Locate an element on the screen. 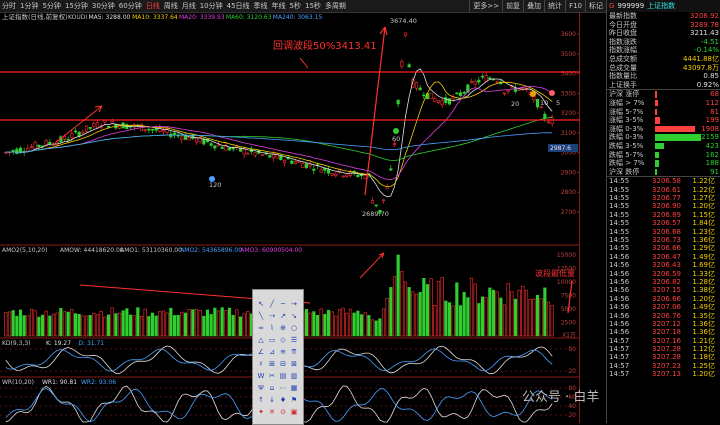  drawing-tool-icon: → is located at coordinates (294, 304).